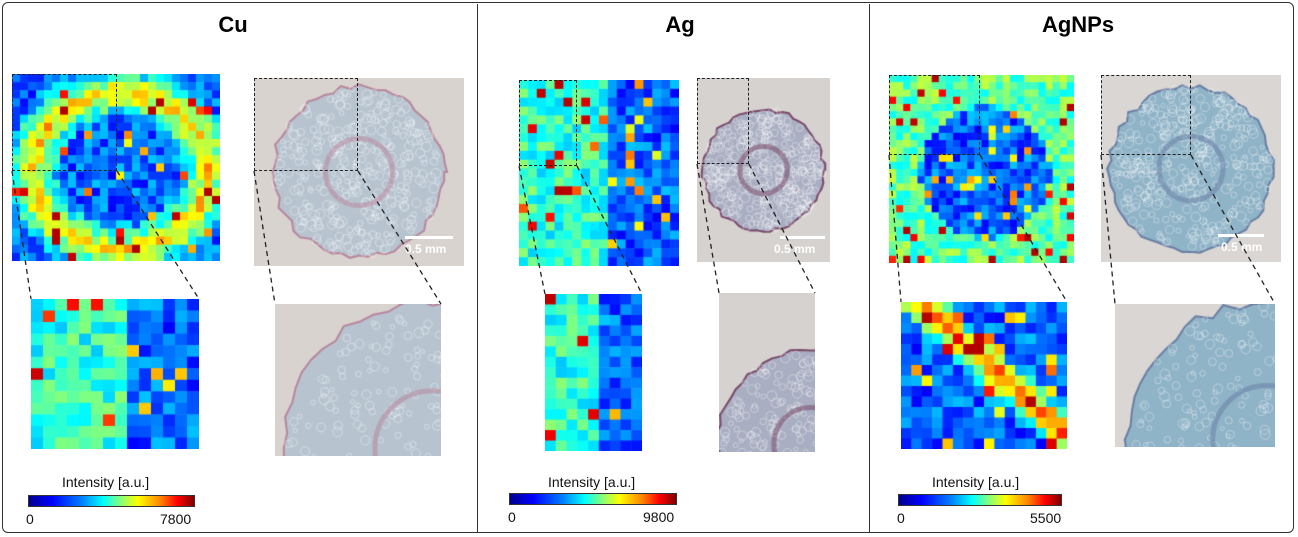 The height and width of the screenshot is (537, 1298). Describe the element at coordinates (1195, 375) in the screenshot. I see `agnps-tissue-zoom` at that location.